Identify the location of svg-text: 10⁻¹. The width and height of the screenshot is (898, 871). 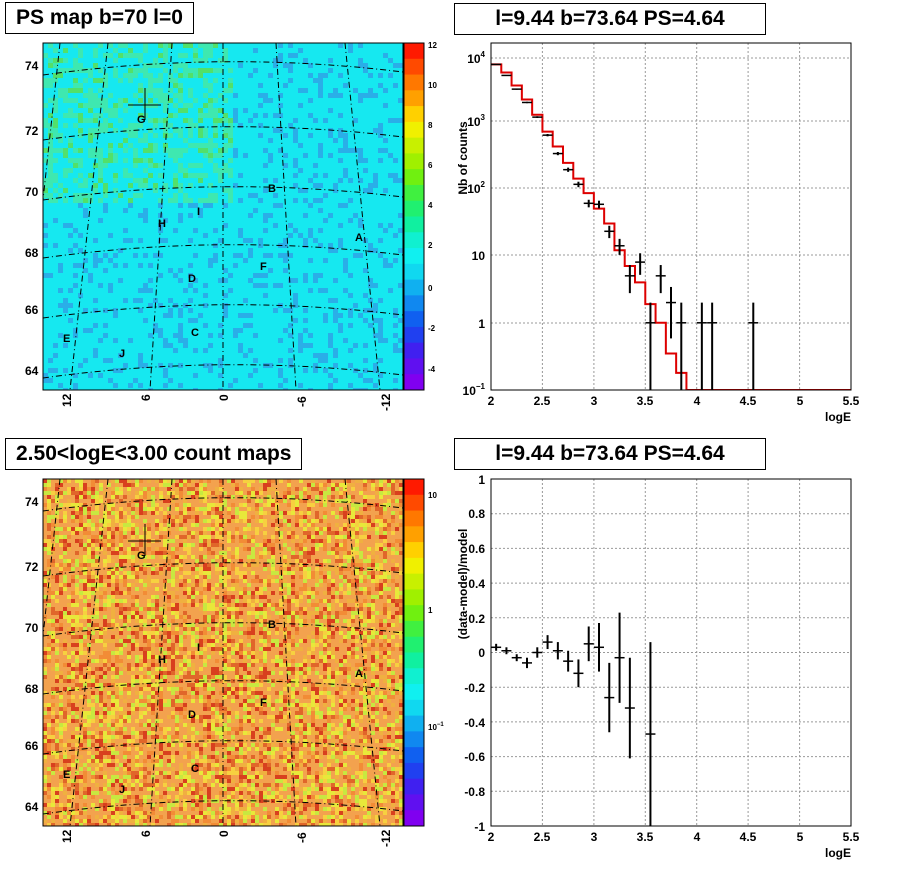
(474, 390).